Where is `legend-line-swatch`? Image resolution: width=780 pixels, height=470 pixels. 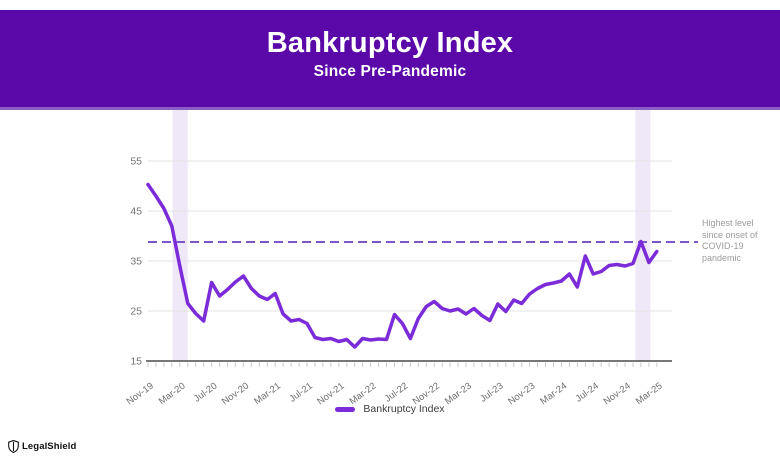 legend-line-swatch is located at coordinates (345, 409).